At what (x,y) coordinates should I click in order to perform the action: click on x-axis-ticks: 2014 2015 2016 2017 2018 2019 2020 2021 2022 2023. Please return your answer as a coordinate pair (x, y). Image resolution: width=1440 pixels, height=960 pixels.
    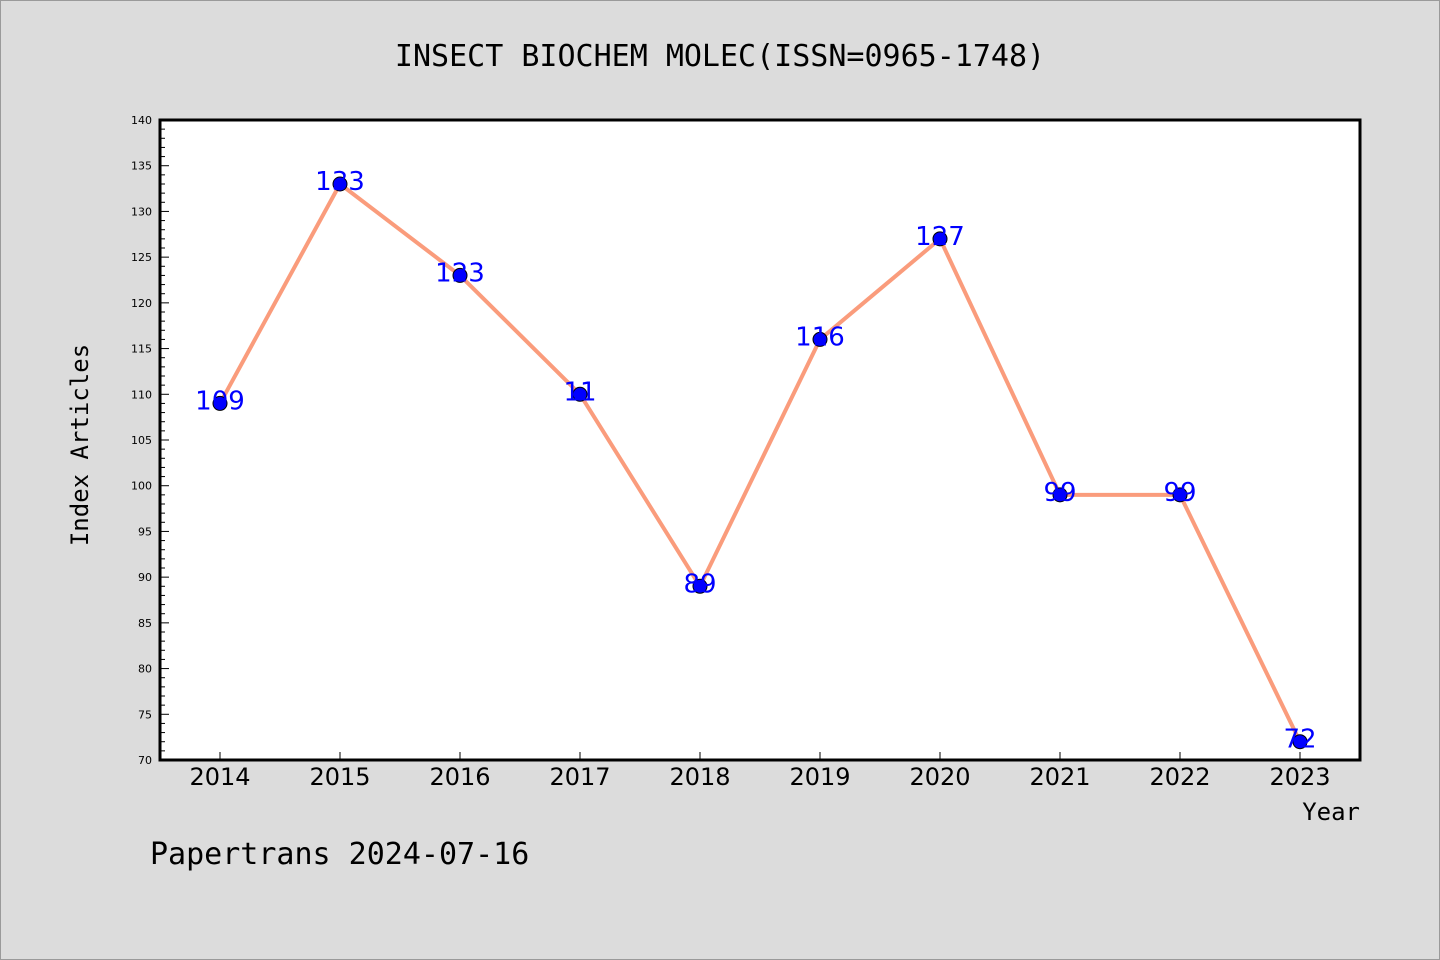
    Looking at the image, I should click on (760, 771).